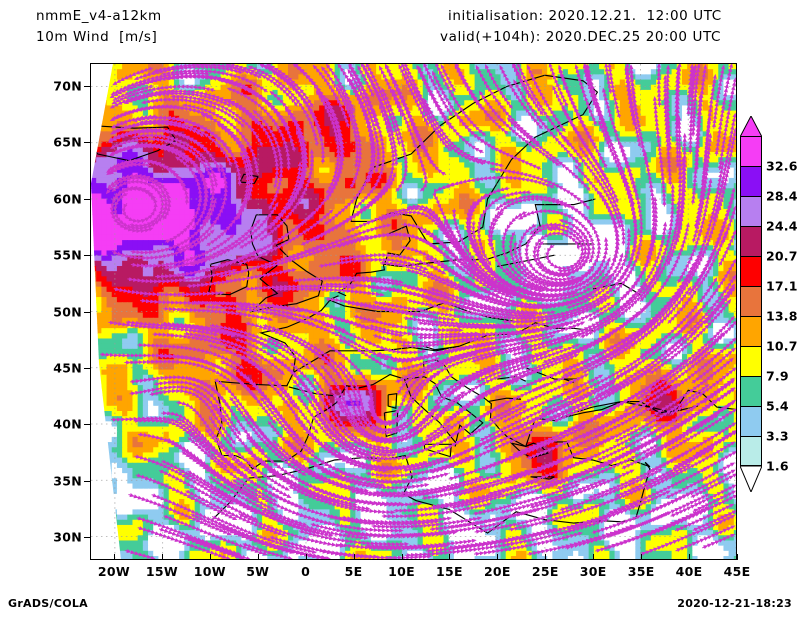 This screenshot has height=618, width=800. What do you see at coordinates (777, 466) in the screenshot?
I see `colorbar-tick-label: 1.6` at bounding box center [777, 466].